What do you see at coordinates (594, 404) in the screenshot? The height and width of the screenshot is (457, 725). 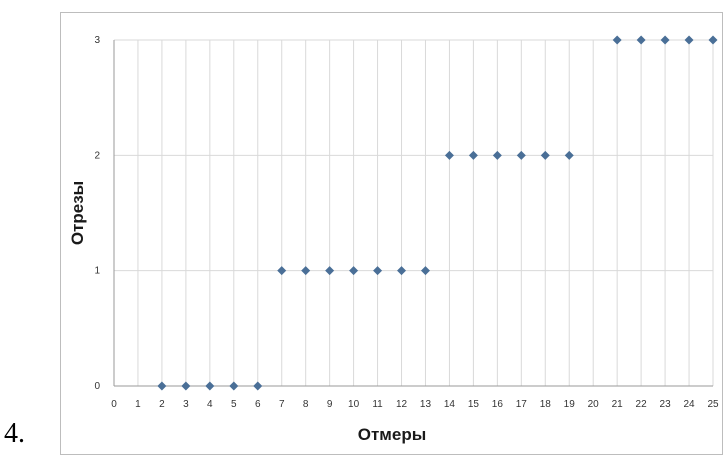 I see `x-tick-label: 20` at bounding box center [594, 404].